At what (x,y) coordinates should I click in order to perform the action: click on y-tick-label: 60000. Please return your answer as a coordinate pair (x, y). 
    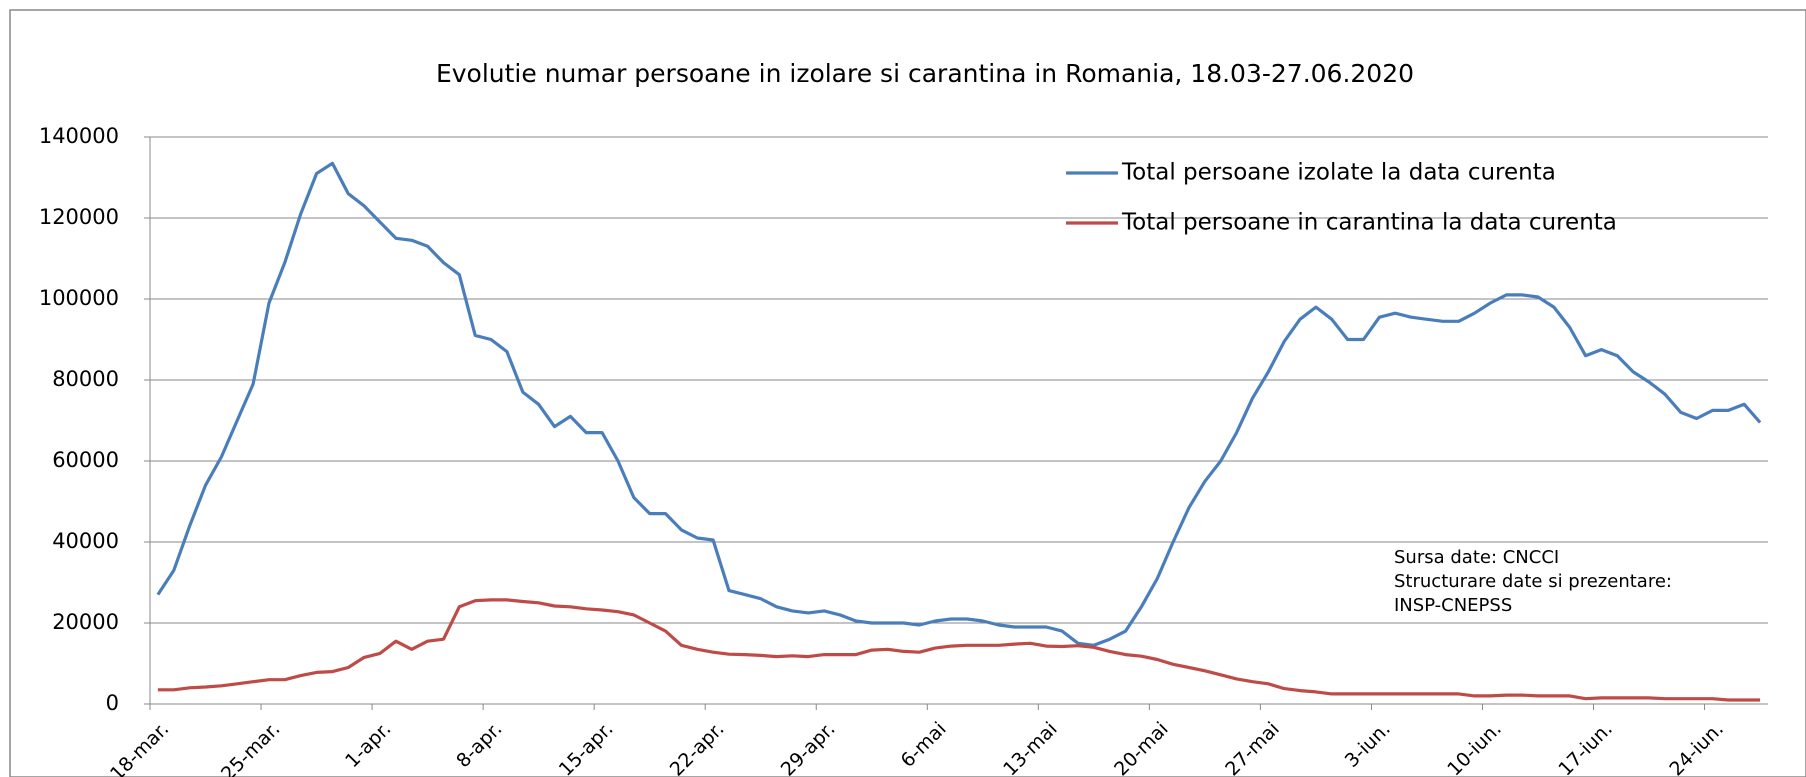
    Looking at the image, I should click on (85, 460).